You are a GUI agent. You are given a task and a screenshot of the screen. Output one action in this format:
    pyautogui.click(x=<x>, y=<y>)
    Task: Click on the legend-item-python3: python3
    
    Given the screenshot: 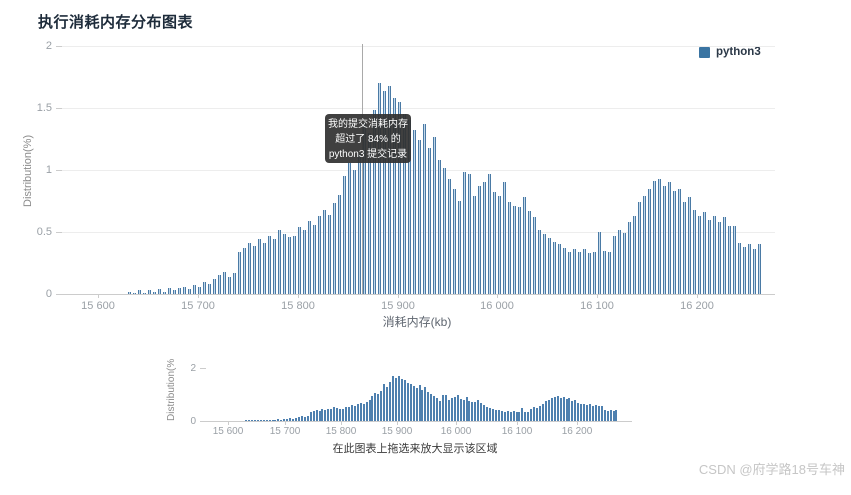 What is the action you would take?
    pyautogui.click(x=730, y=52)
    